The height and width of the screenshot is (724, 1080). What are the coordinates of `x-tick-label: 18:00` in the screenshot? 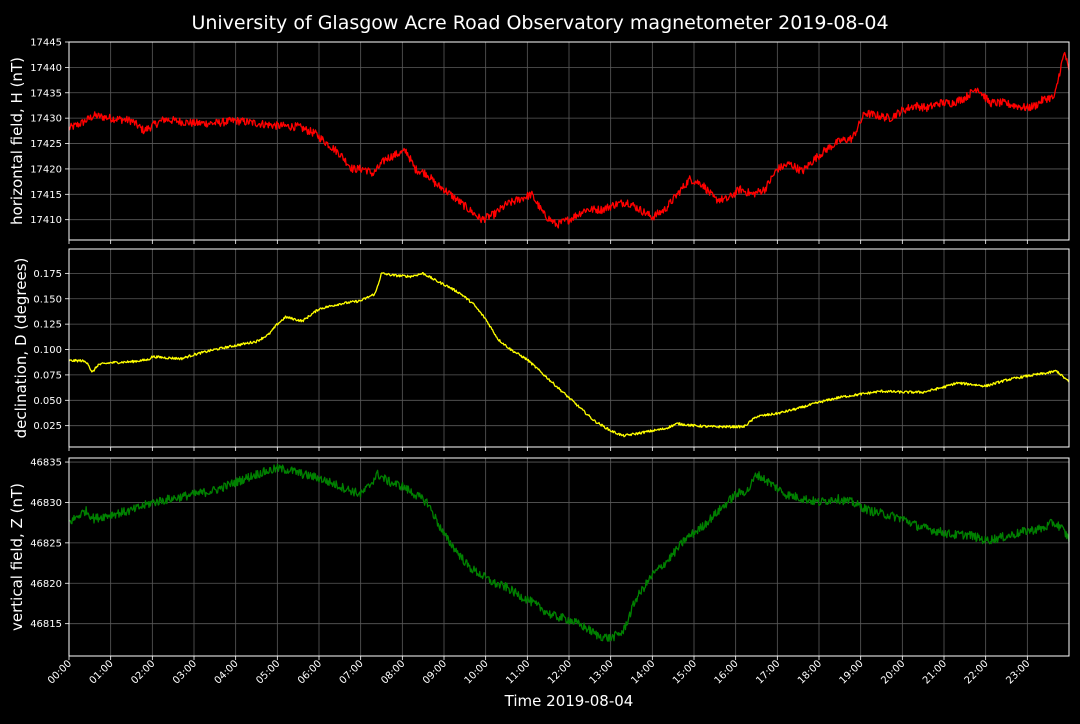 It's located at (810, 672).